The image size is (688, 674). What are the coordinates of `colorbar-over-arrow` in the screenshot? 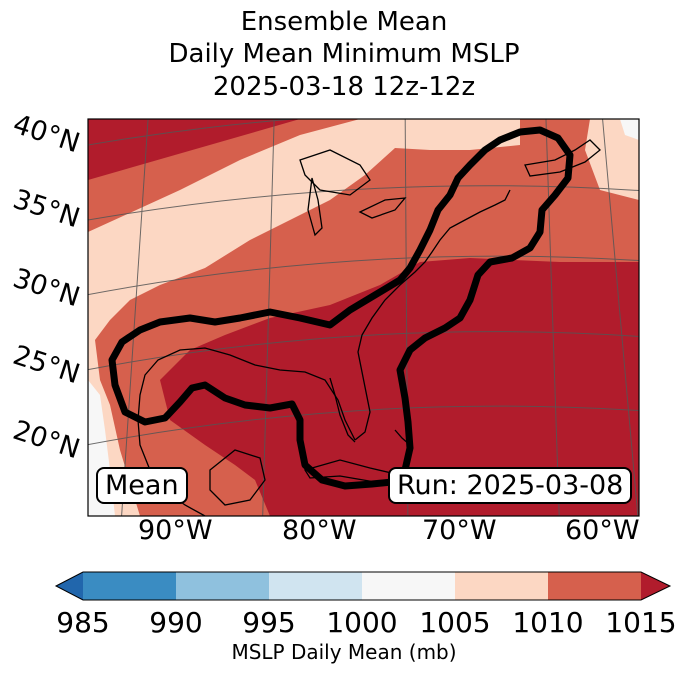 It's located at (655, 586).